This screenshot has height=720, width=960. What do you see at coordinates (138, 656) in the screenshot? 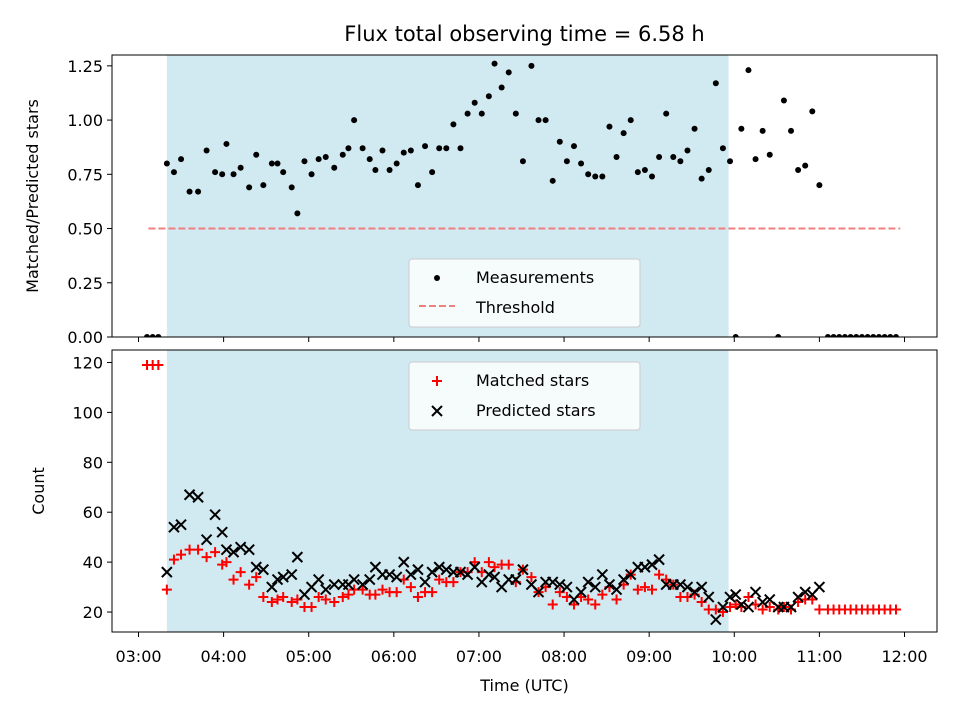
I see `x-tick-label: 03:00` at bounding box center [138, 656].